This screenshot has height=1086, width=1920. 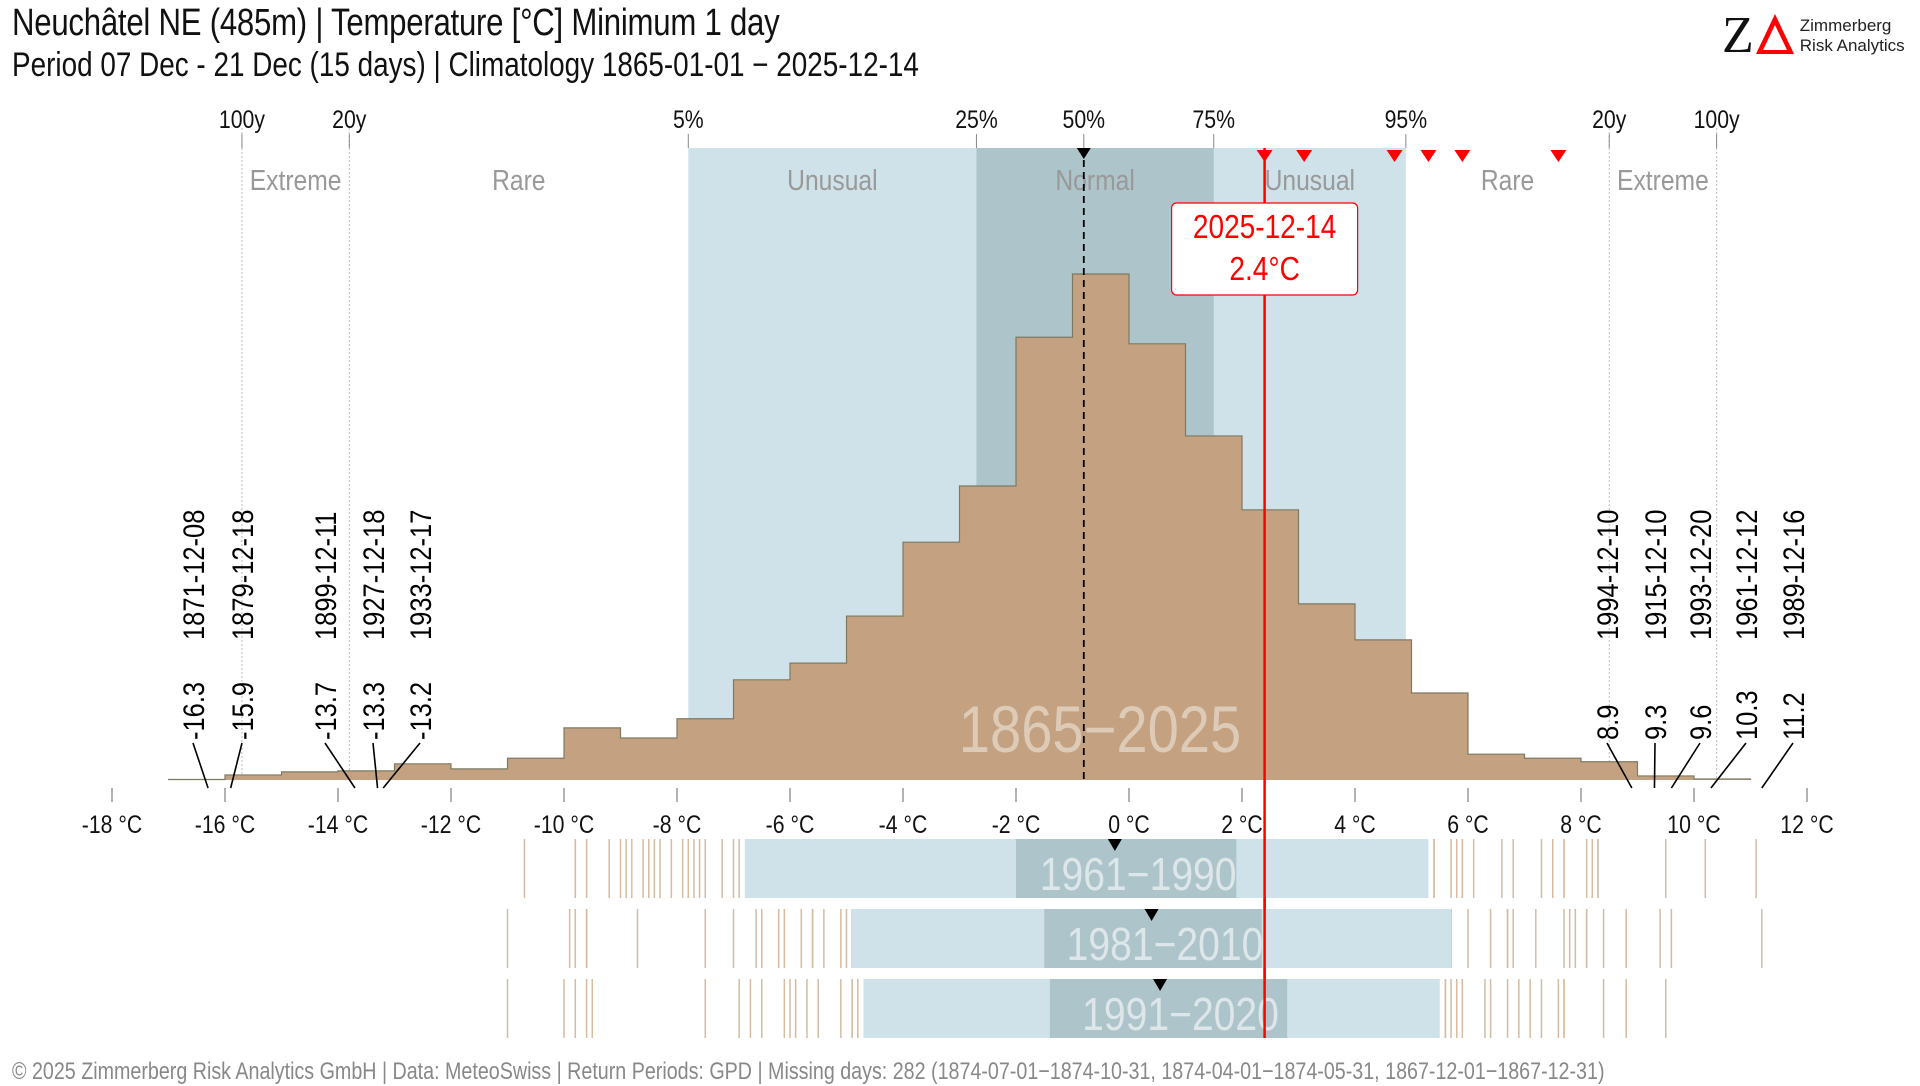 What do you see at coordinates (1793, 716) in the screenshot?
I see `record-value-label: 11.2` at bounding box center [1793, 716].